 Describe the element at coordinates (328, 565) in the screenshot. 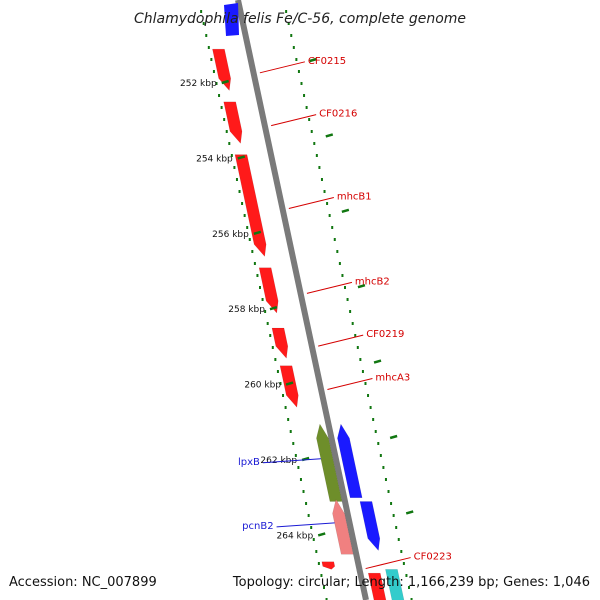

I see `gene-arrow-cf0223` at that location.